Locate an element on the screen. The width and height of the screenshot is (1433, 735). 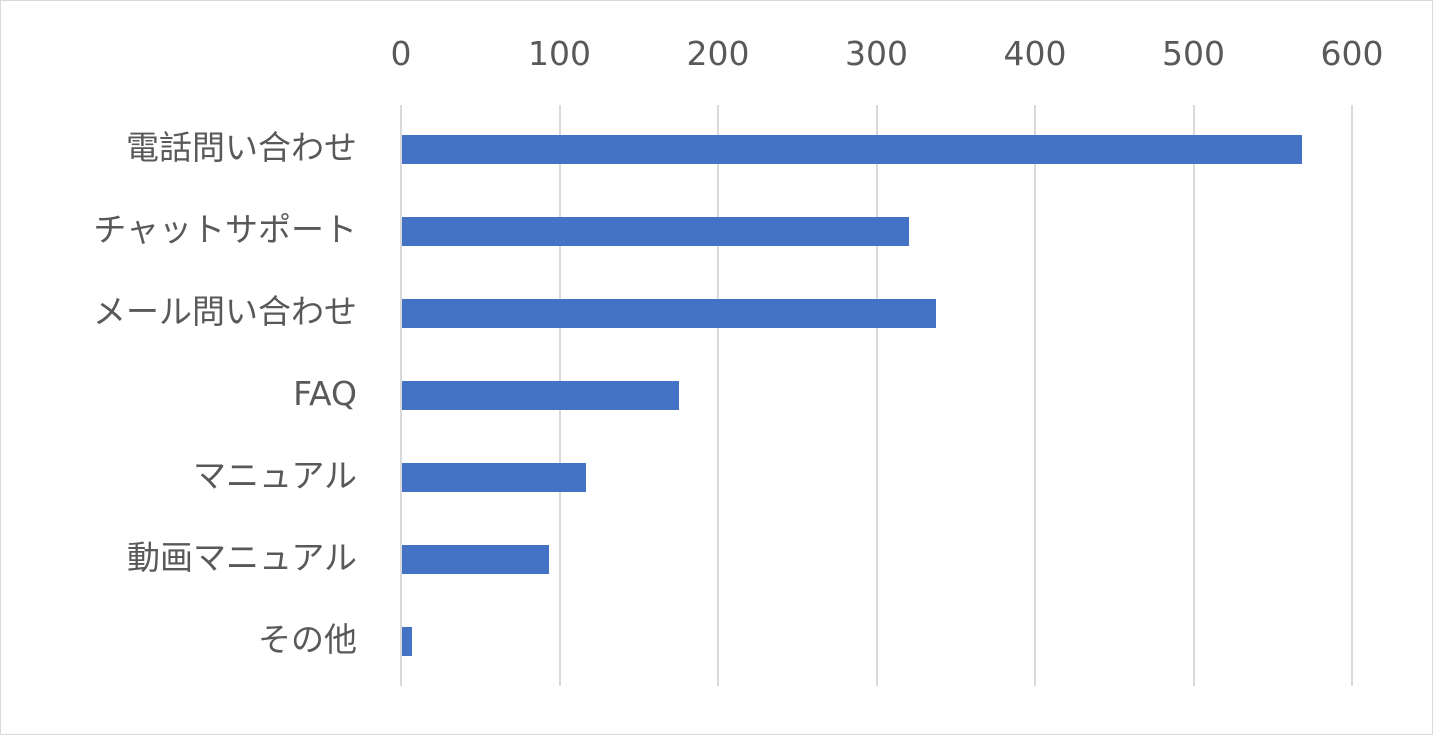
x-tick-label: 100 is located at coordinates (559, 53).